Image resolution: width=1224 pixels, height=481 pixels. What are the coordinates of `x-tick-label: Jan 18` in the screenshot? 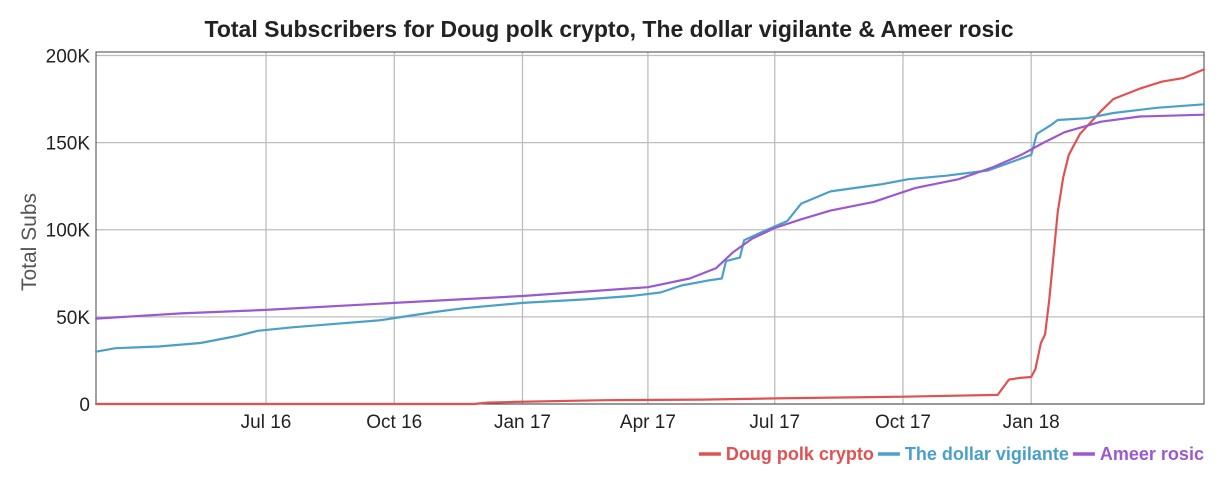 It's located at (1031, 422).